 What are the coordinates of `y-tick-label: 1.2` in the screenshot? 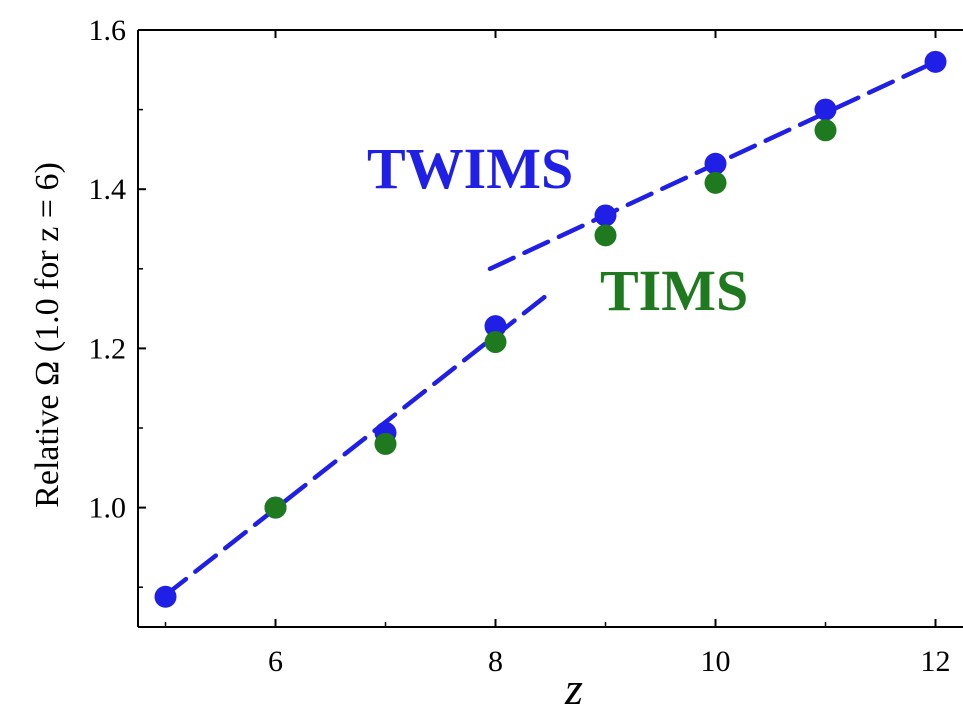 It's located at (108, 348).